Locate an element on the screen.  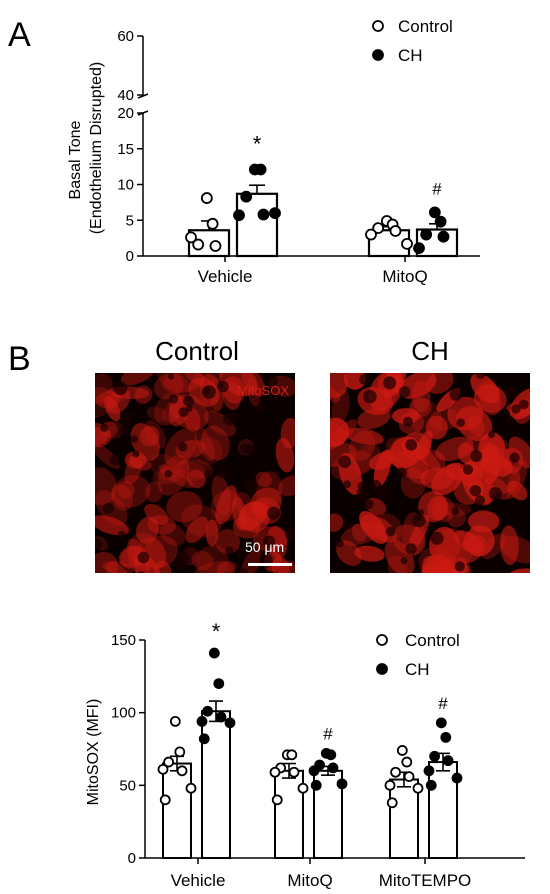
scale-bar is located at coordinates (270, 564).